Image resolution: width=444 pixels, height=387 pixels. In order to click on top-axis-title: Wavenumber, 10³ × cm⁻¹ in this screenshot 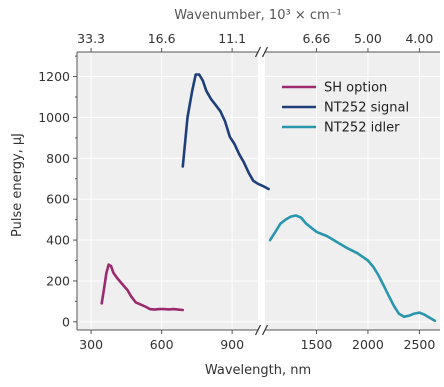, I will do `click(257, 15)`.